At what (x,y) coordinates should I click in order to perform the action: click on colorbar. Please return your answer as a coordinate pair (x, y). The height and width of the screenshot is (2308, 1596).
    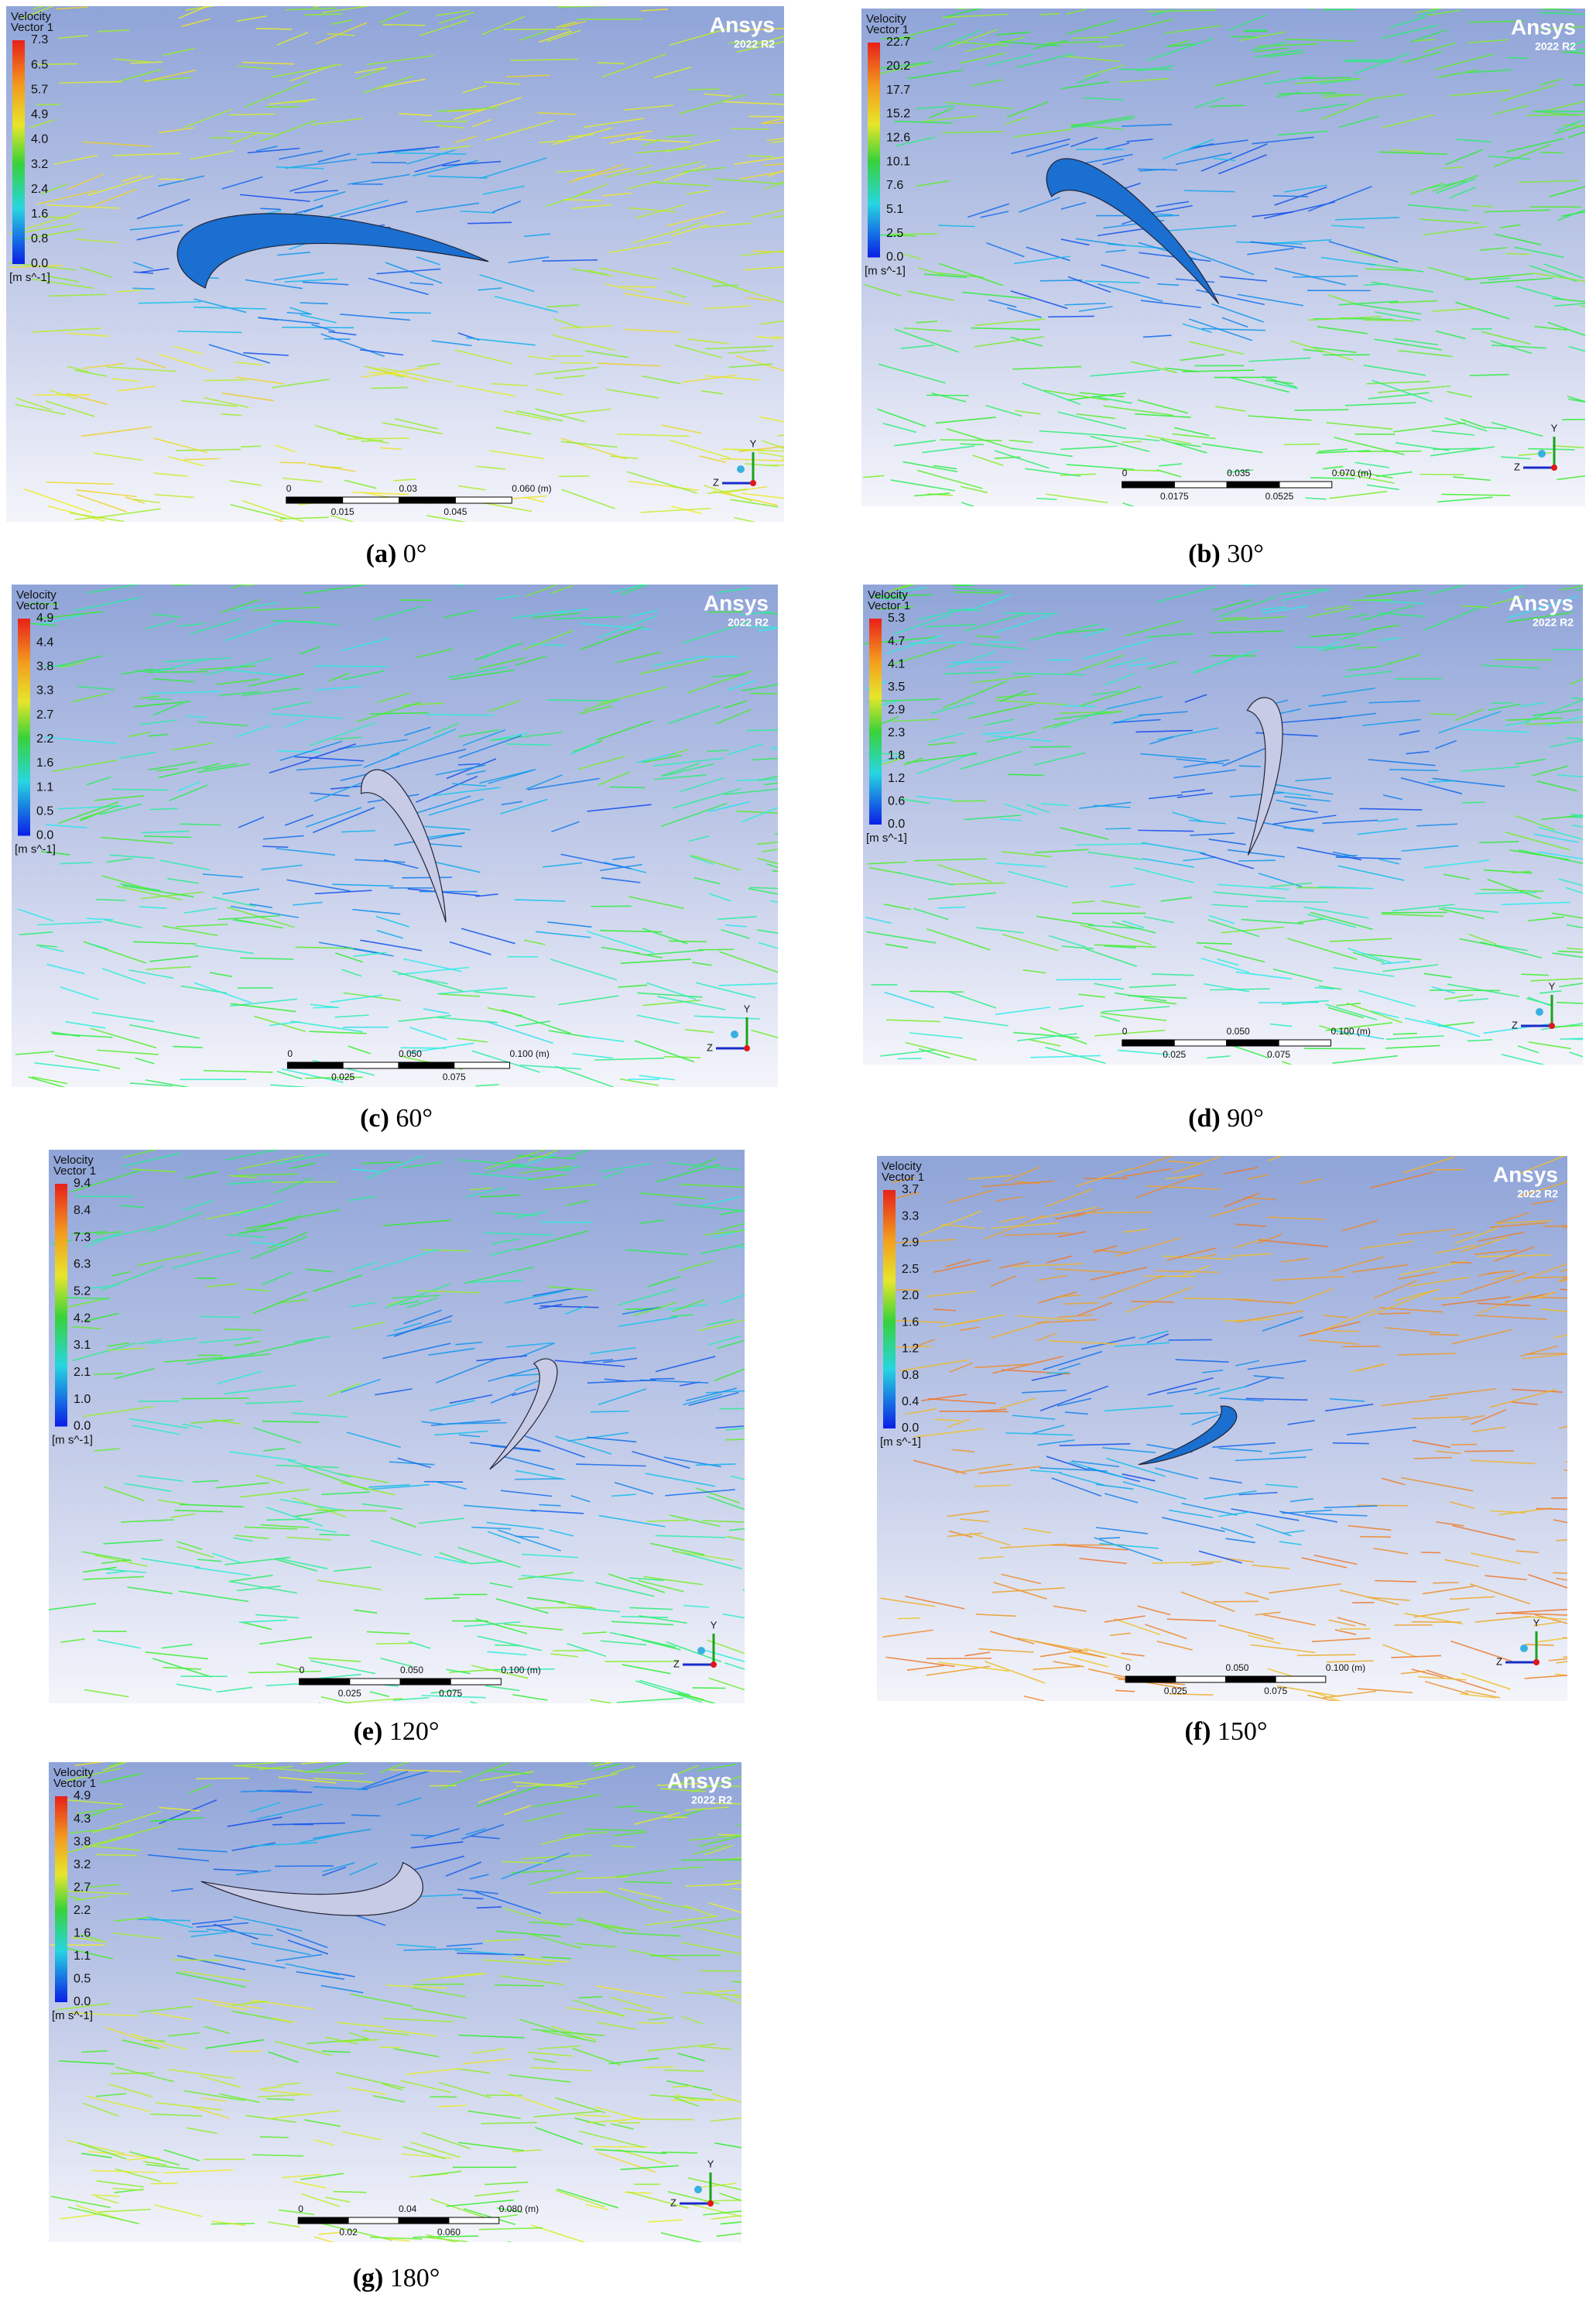
    Looking at the image, I should click on (24, 727).